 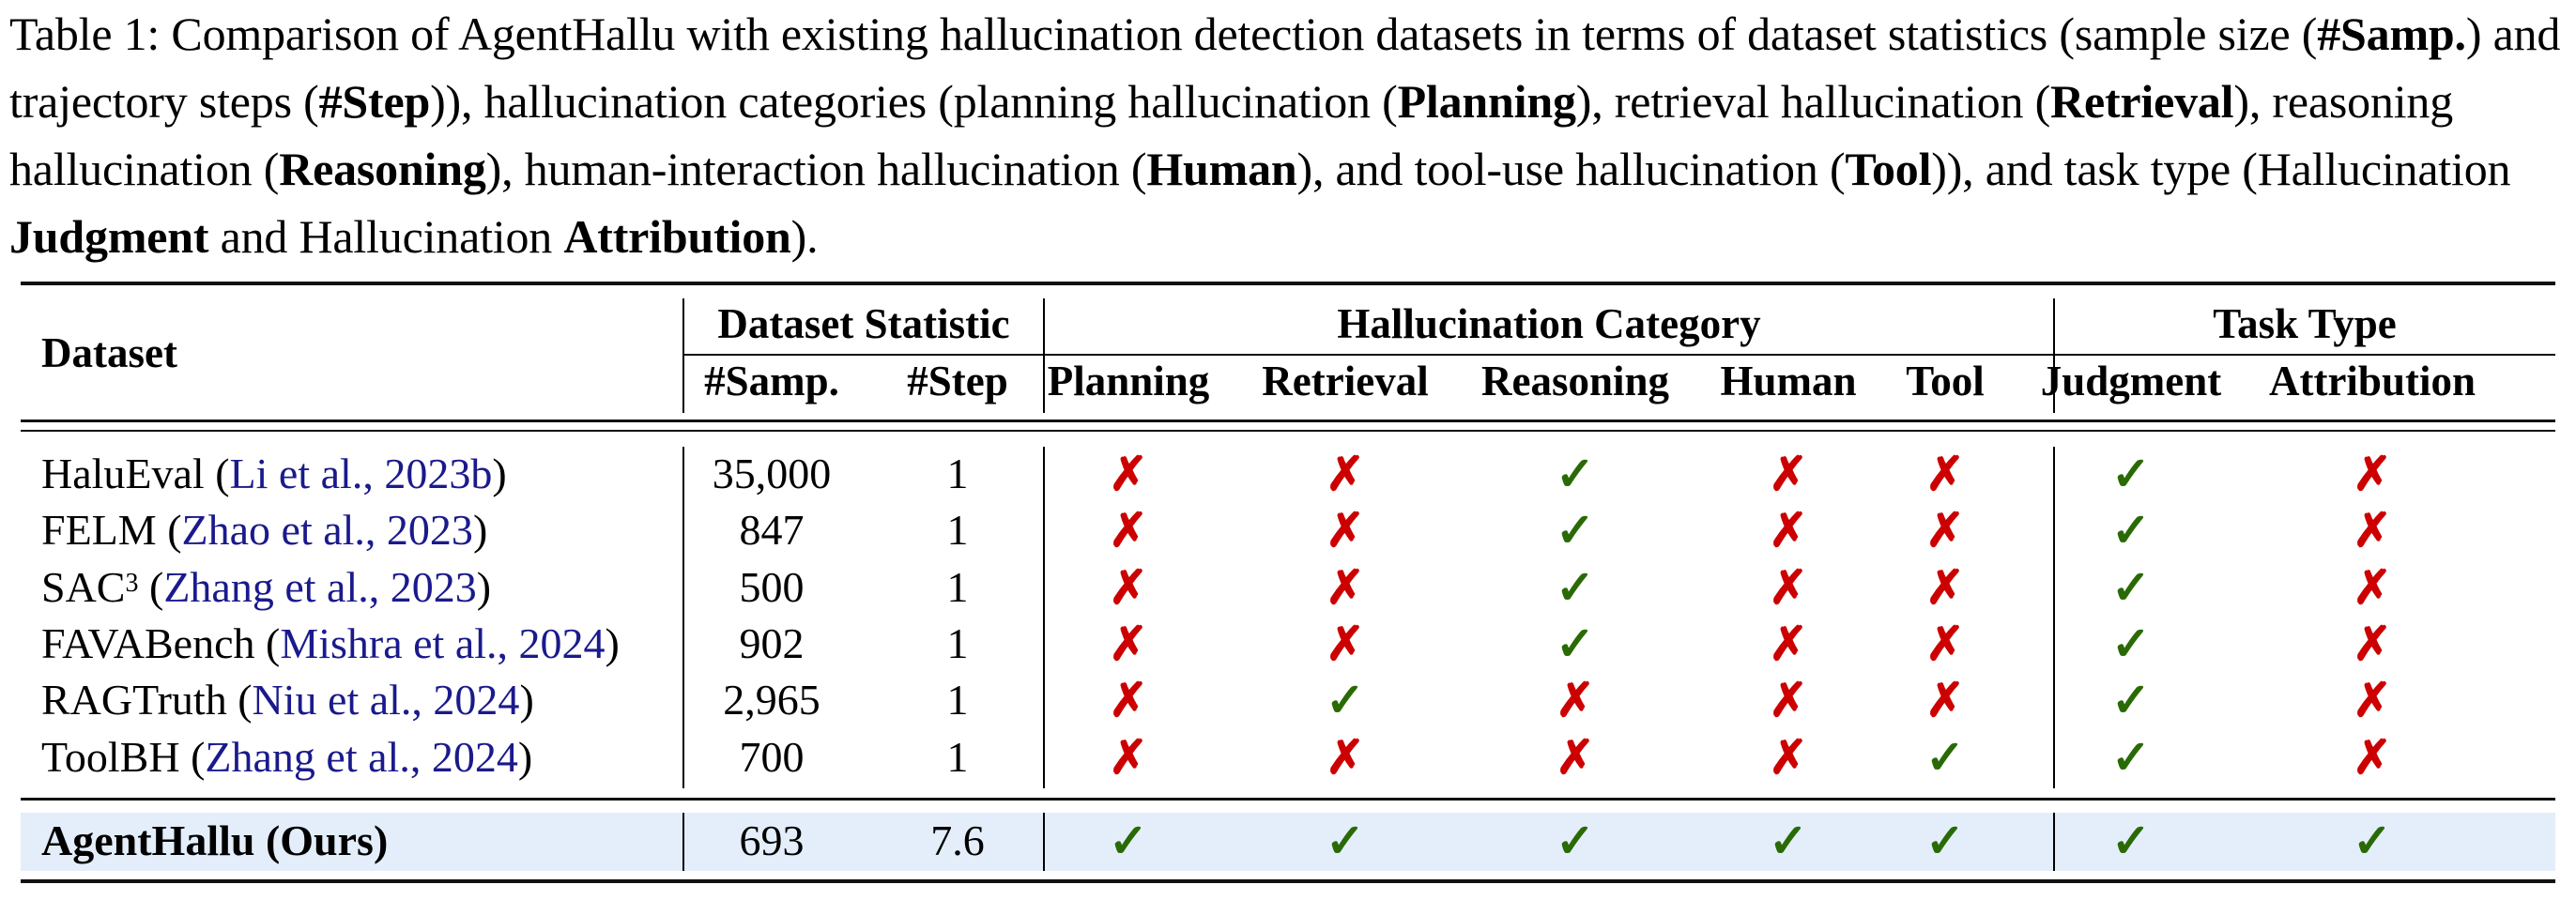 I want to click on column-header: Retrieval, so click(x=1345, y=381).